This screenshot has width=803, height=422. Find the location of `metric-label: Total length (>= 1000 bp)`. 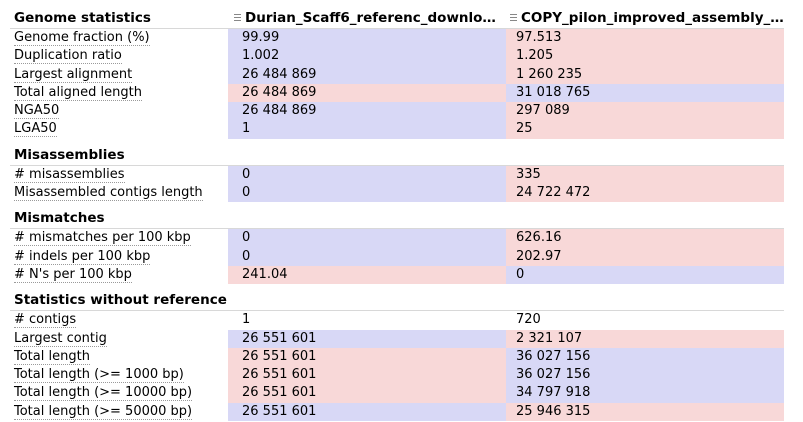

metric-label: Total length (>= 1000 bp) is located at coordinates (99, 375).